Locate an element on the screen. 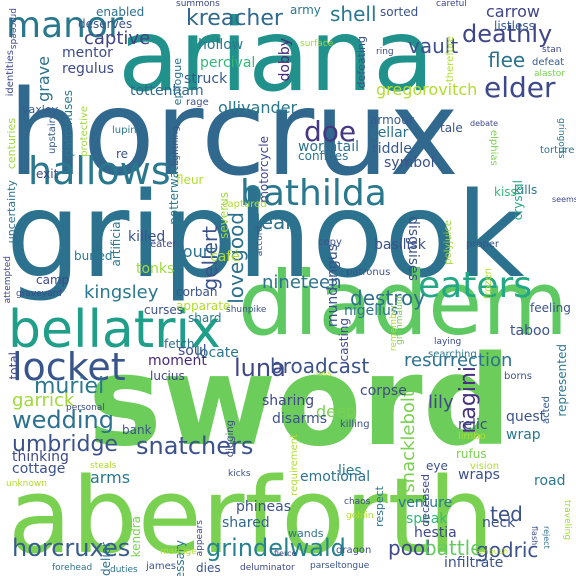 The image size is (576, 576). word-wormtail: wormtail is located at coordinates (329, 147).